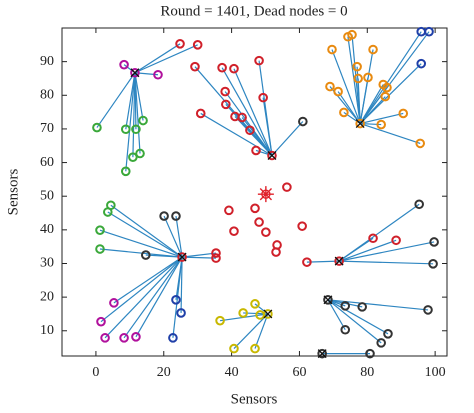 This screenshot has width=474, height=413. What do you see at coordinates (47, 263) in the screenshot?
I see `y-tick-label: 30` at bounding box center [47, 263].